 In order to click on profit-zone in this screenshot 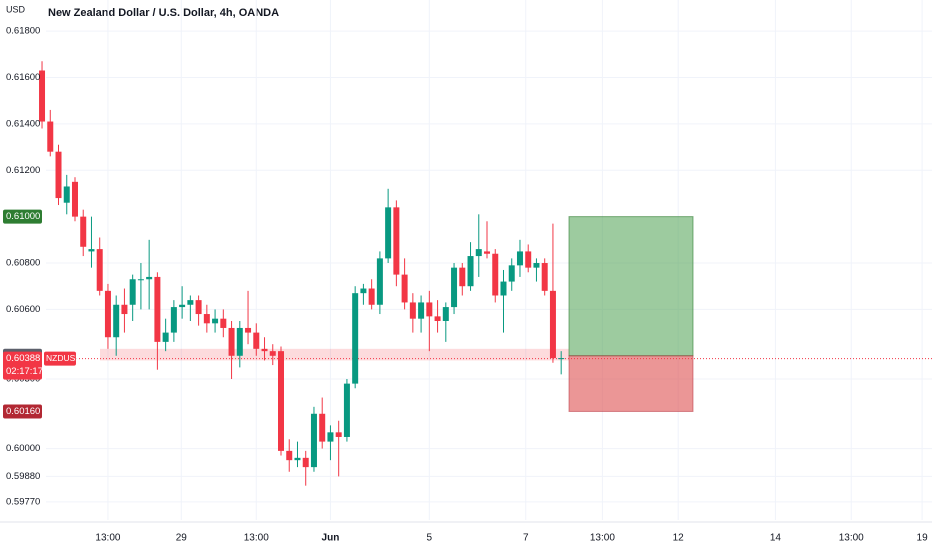, I will do `click(631, 286)`.